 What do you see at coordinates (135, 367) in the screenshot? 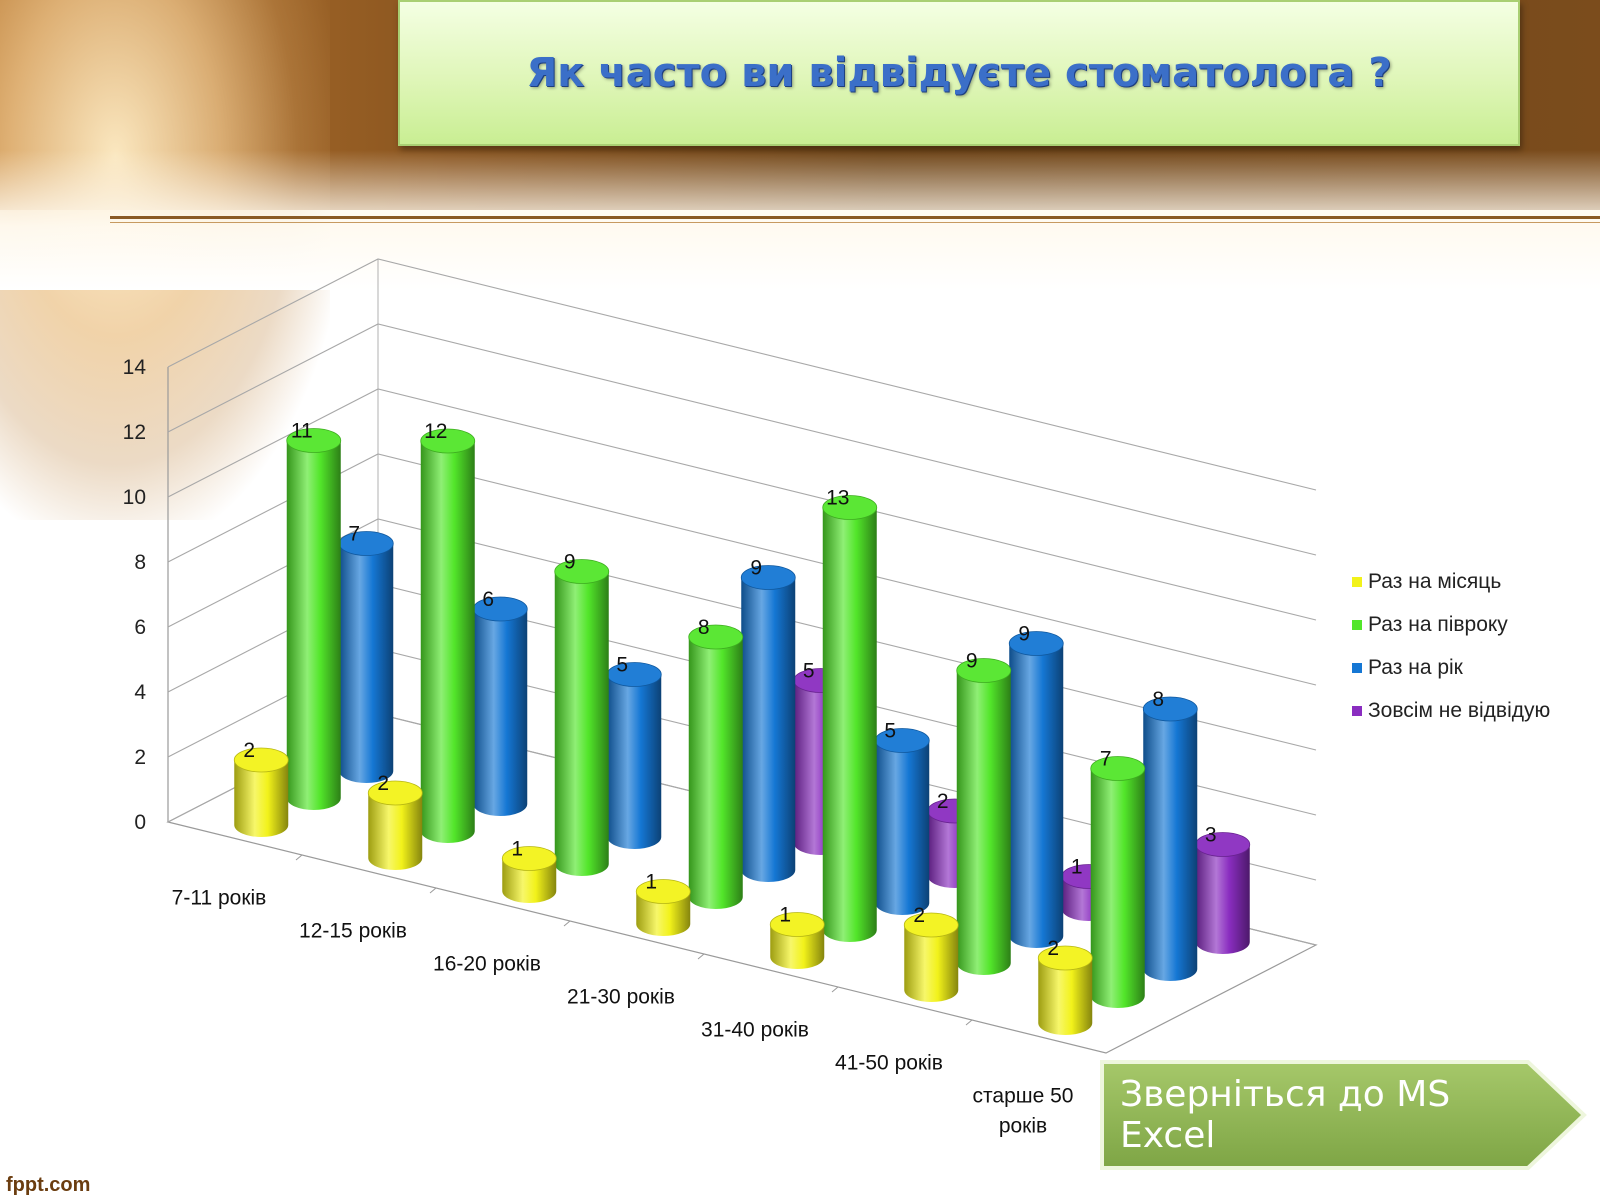
I see `y-tick-label: 14` at bounding box center [135, 367].